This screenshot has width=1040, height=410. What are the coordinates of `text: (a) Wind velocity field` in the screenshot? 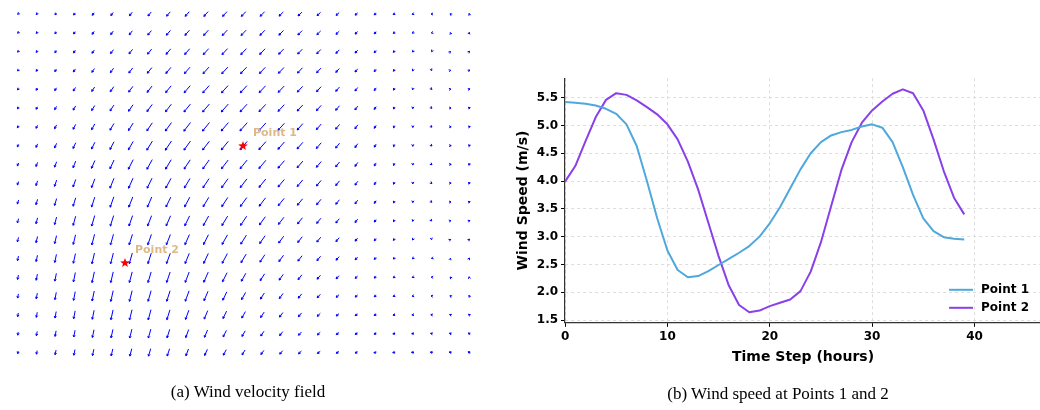 It's located at (248, 392).